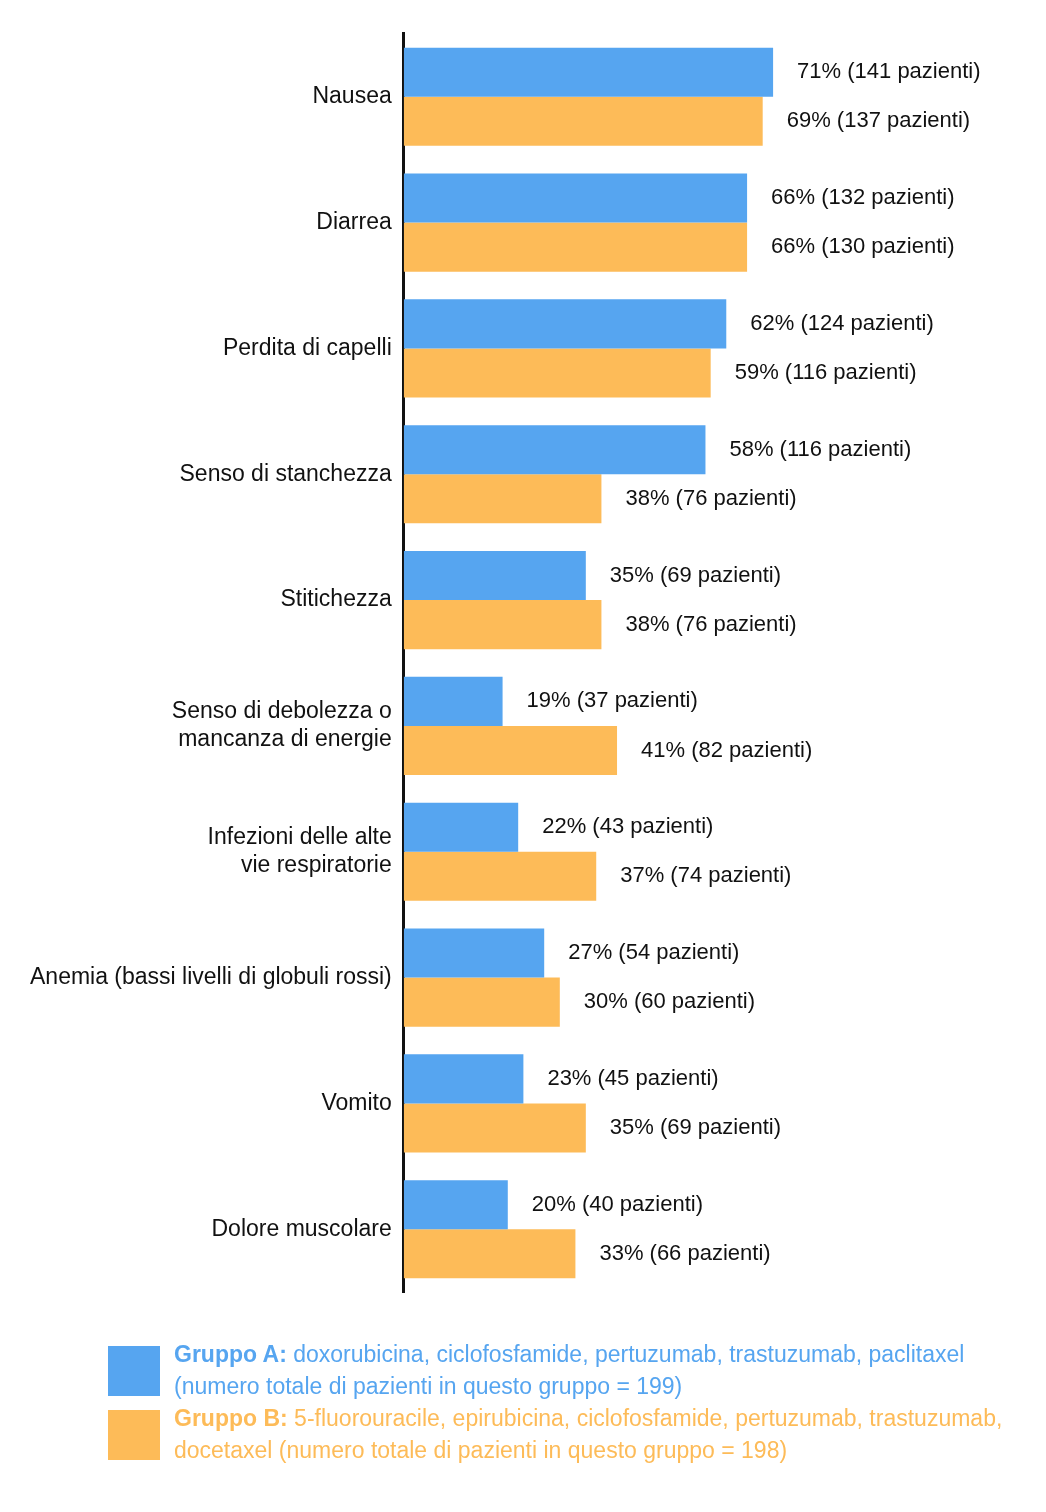  I want to click on data-label: 71% (141 pazienti), so click(889, 71).